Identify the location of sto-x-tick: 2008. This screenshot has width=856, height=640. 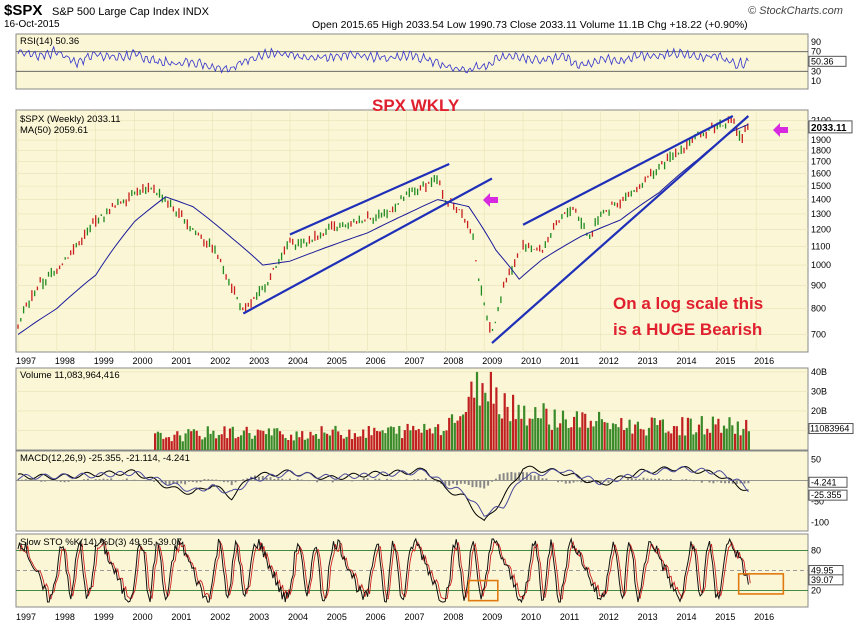
(453, 617).